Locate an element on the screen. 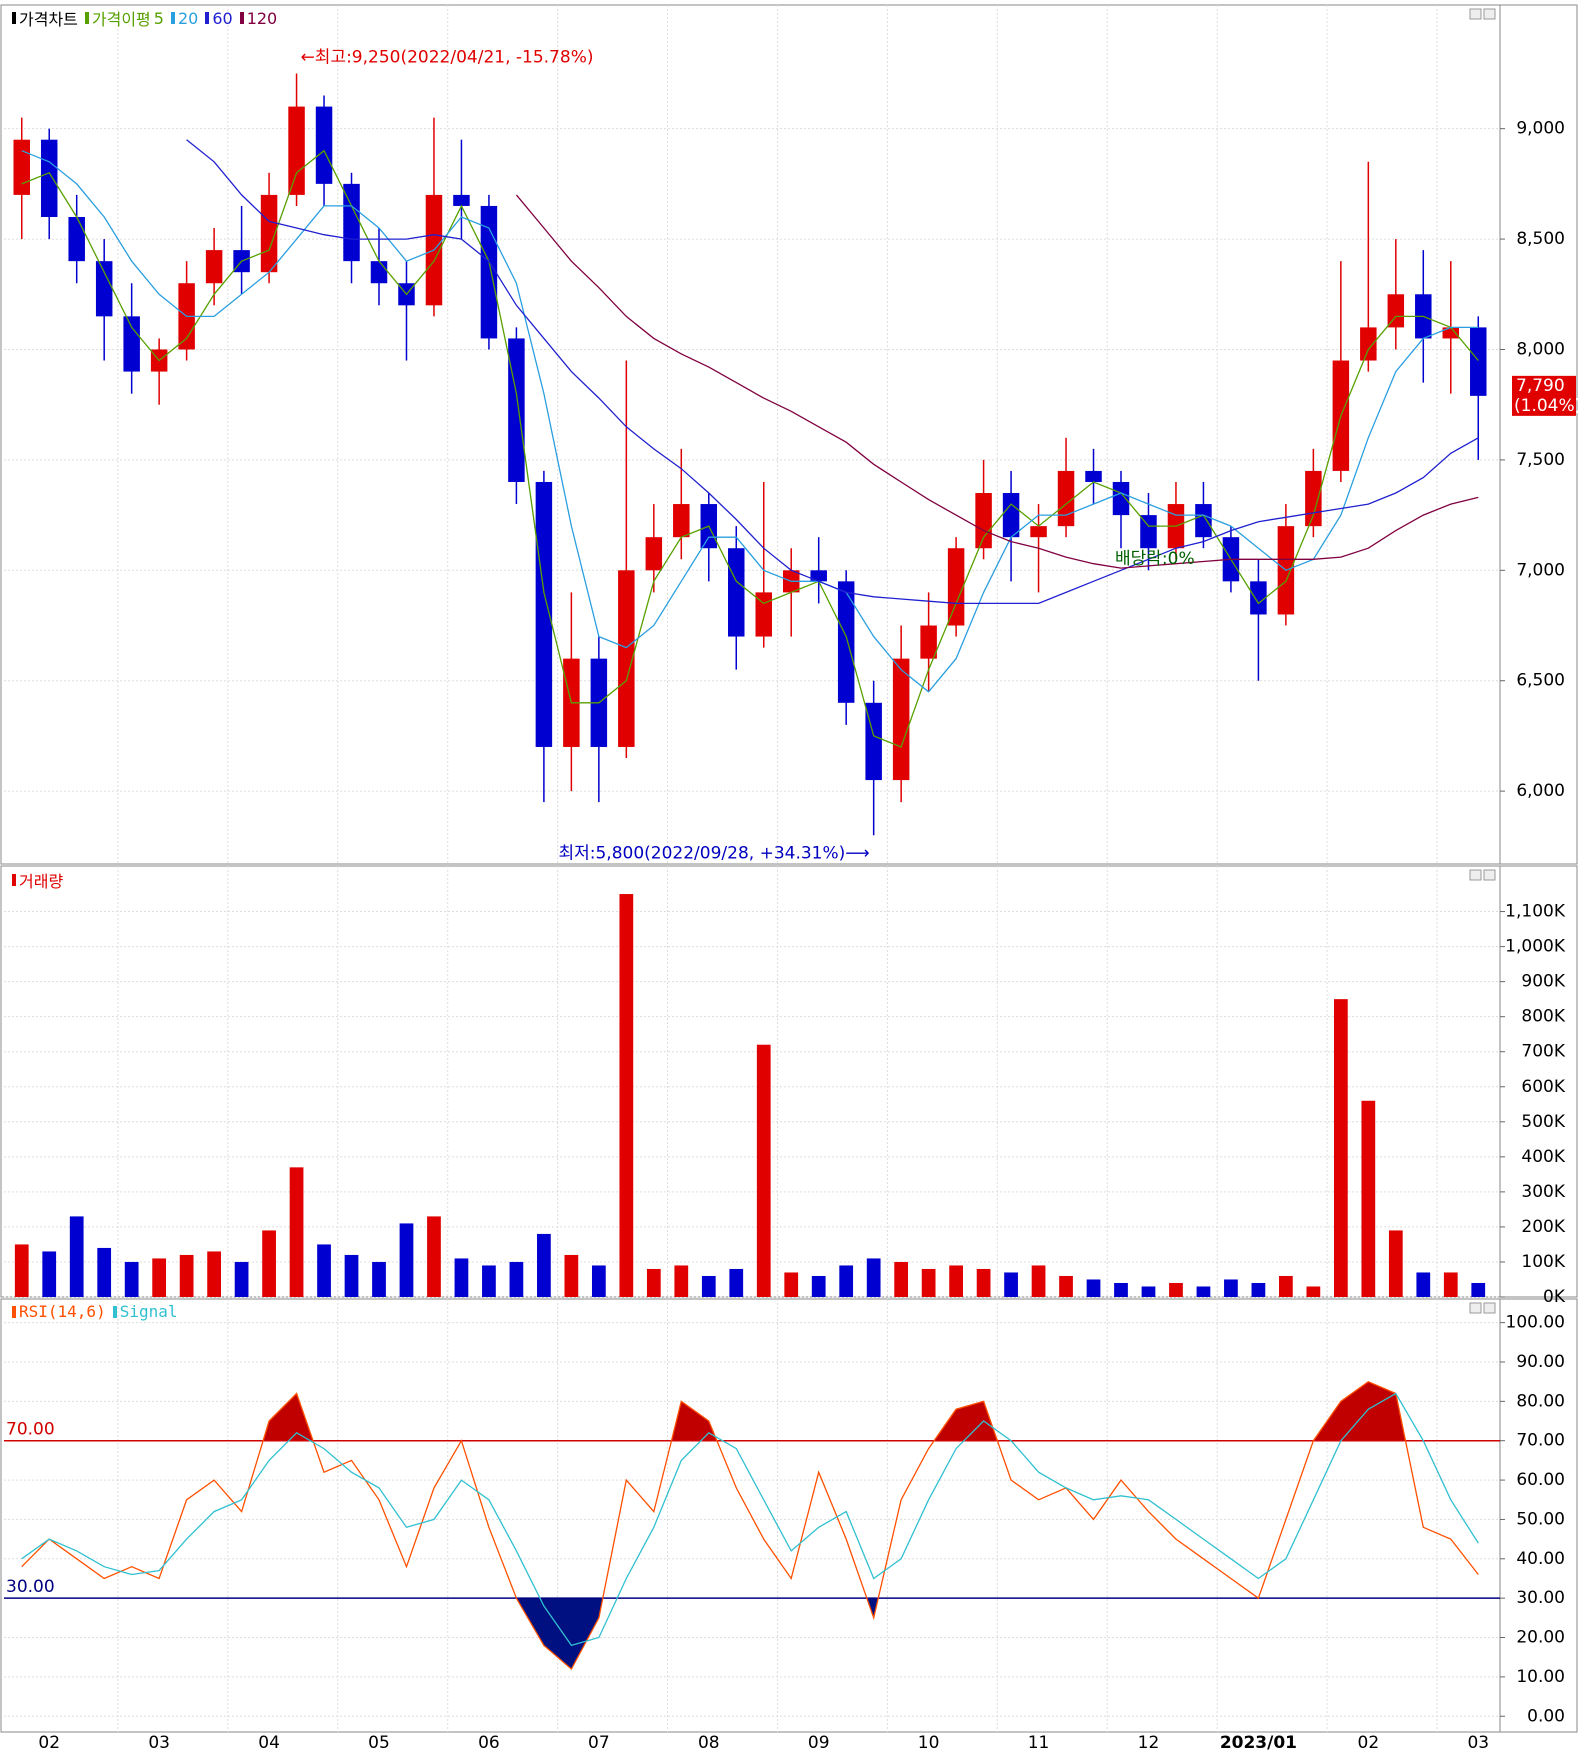 Image resolution: width=1579 pixels, height=1753 pixels. y-tick-label: 700K is located at coordinates (1543, 1052).